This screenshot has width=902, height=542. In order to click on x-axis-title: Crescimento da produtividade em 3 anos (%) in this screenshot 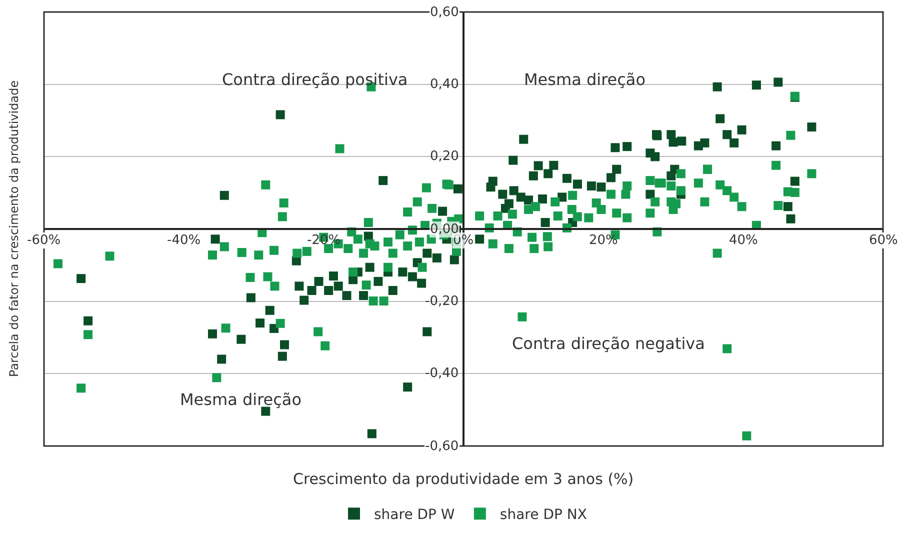, I will do `click(463, 479)`.